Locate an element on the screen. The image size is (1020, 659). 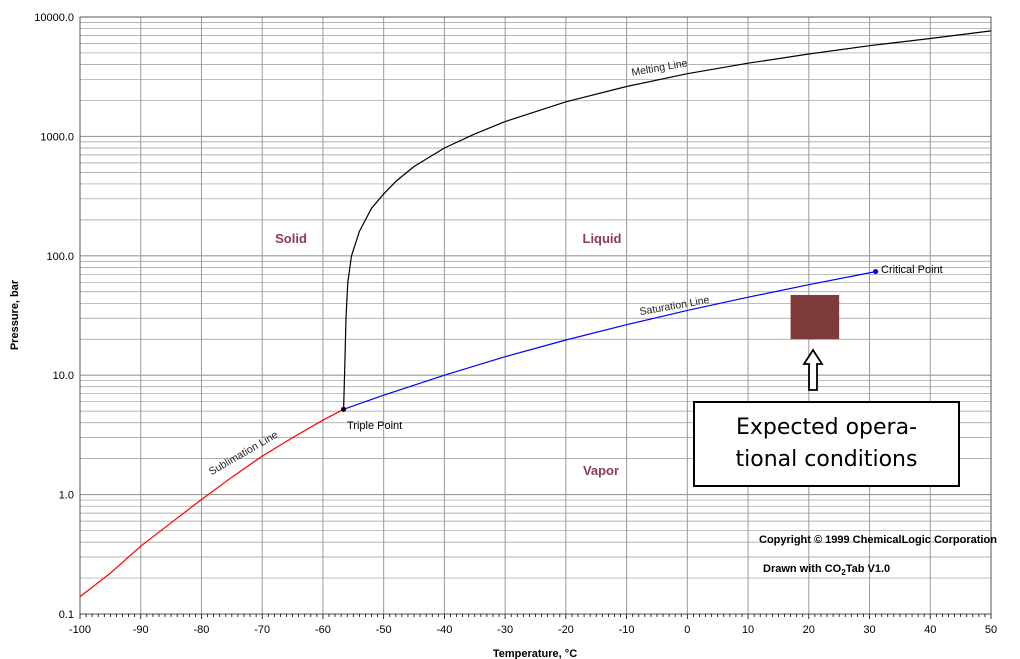
x-tick-label: -50 is located at coordinates (384, 630).